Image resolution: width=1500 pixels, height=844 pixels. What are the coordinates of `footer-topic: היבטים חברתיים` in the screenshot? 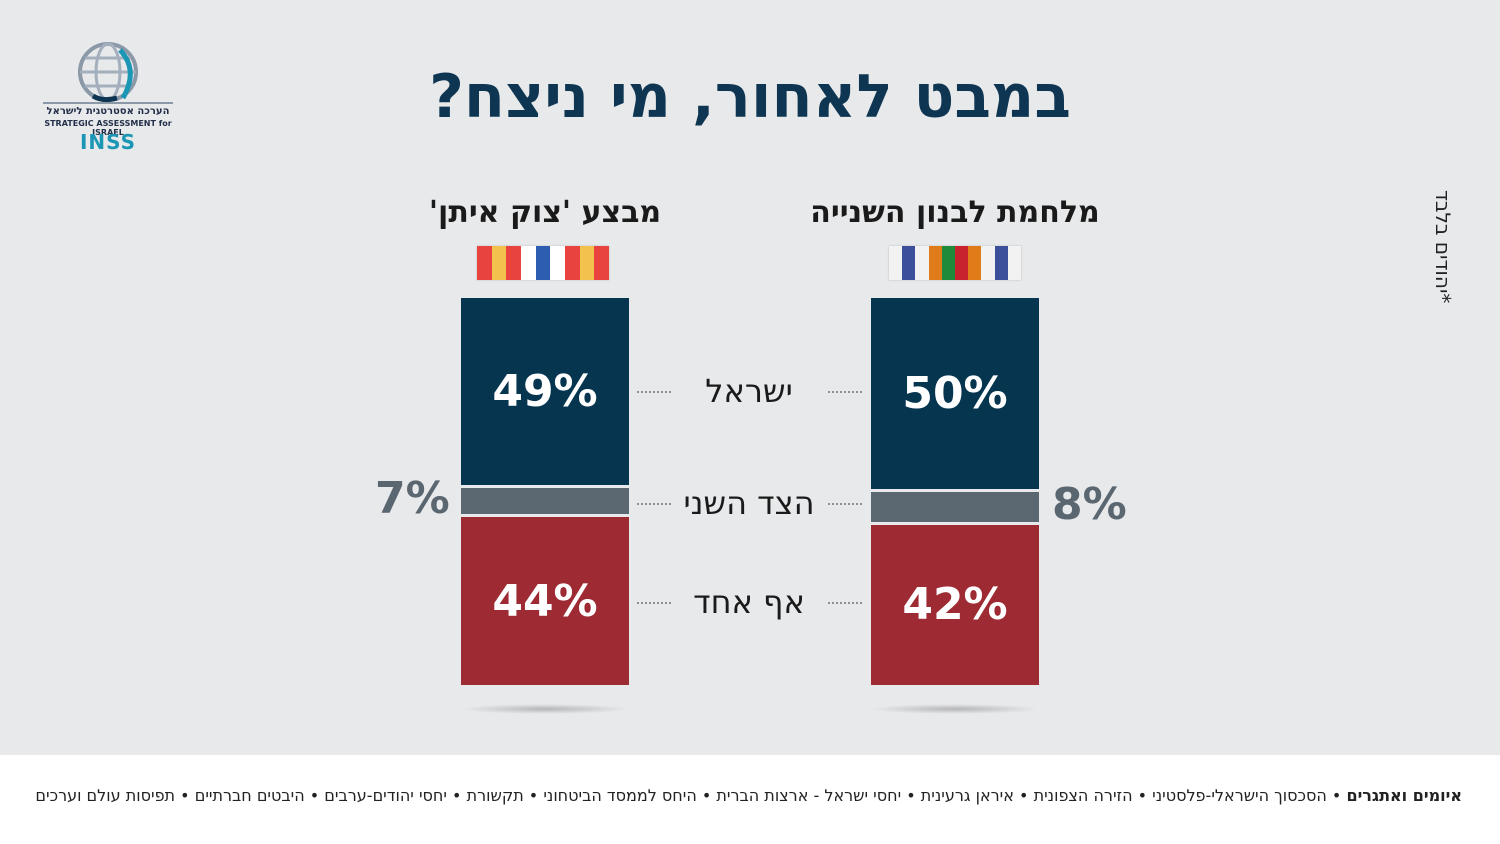 It's located at (249, 795).